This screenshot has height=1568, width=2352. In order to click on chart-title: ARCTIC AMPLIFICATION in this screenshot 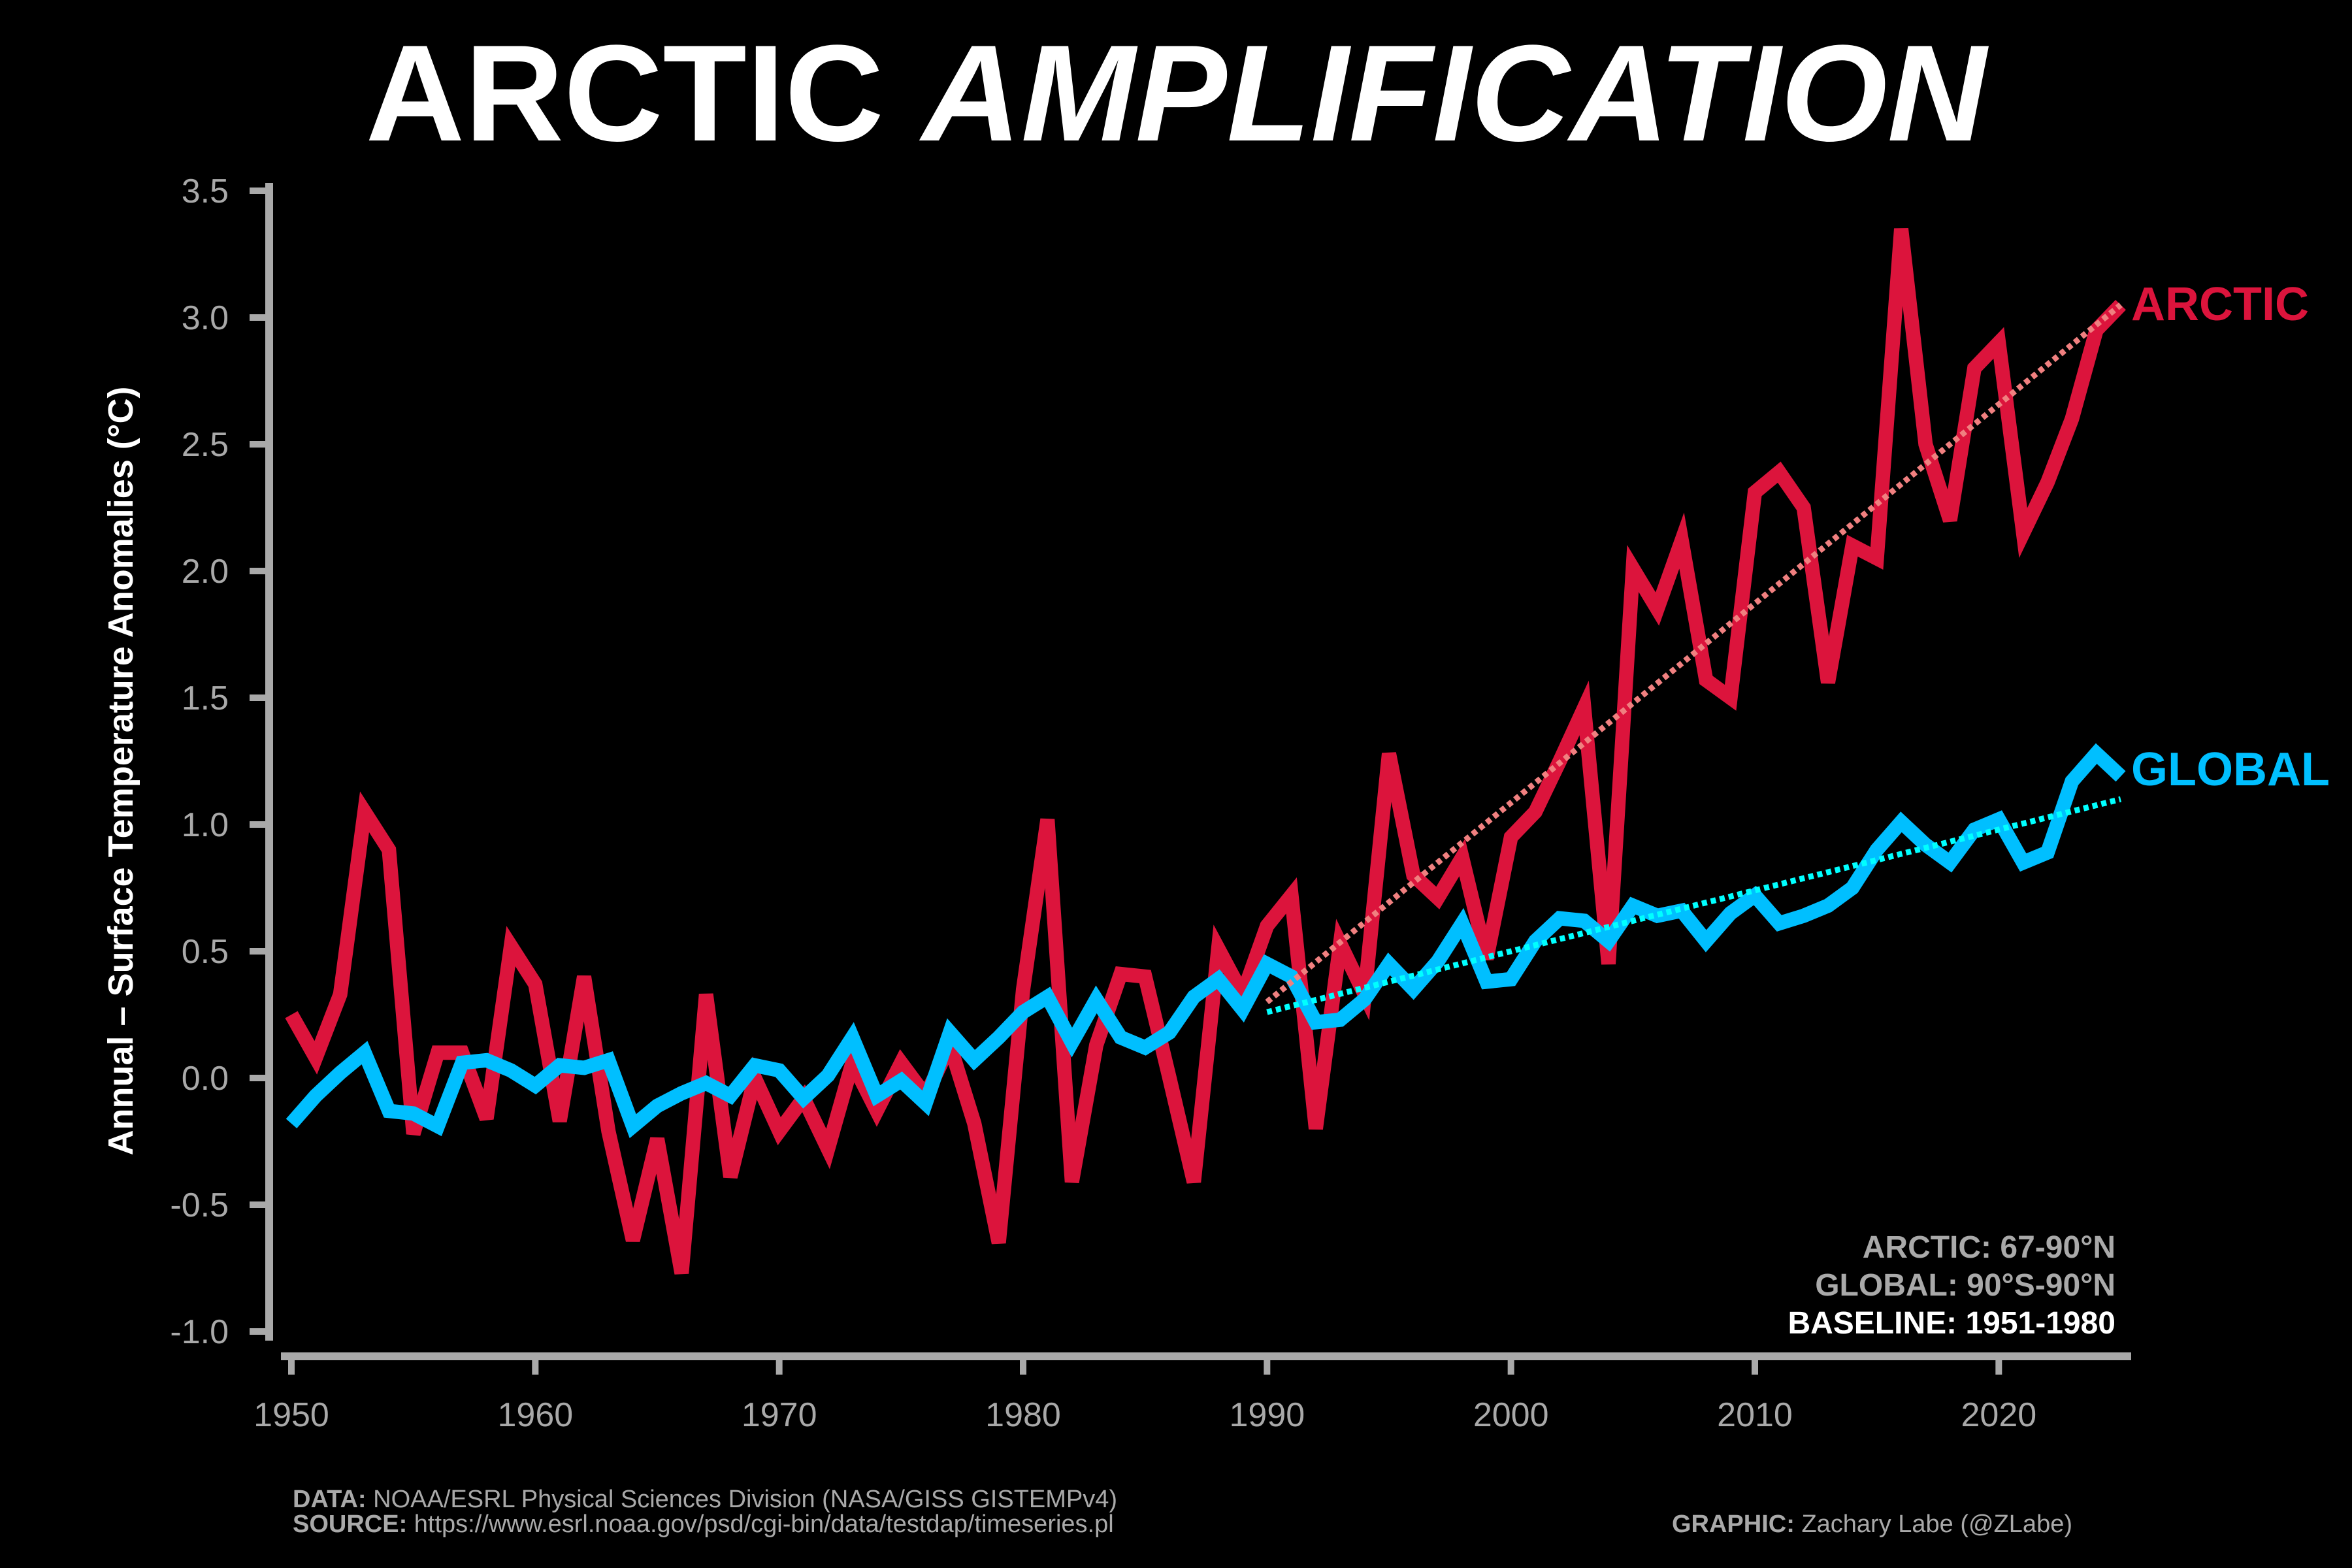, I will do `click(1177, 93)`.